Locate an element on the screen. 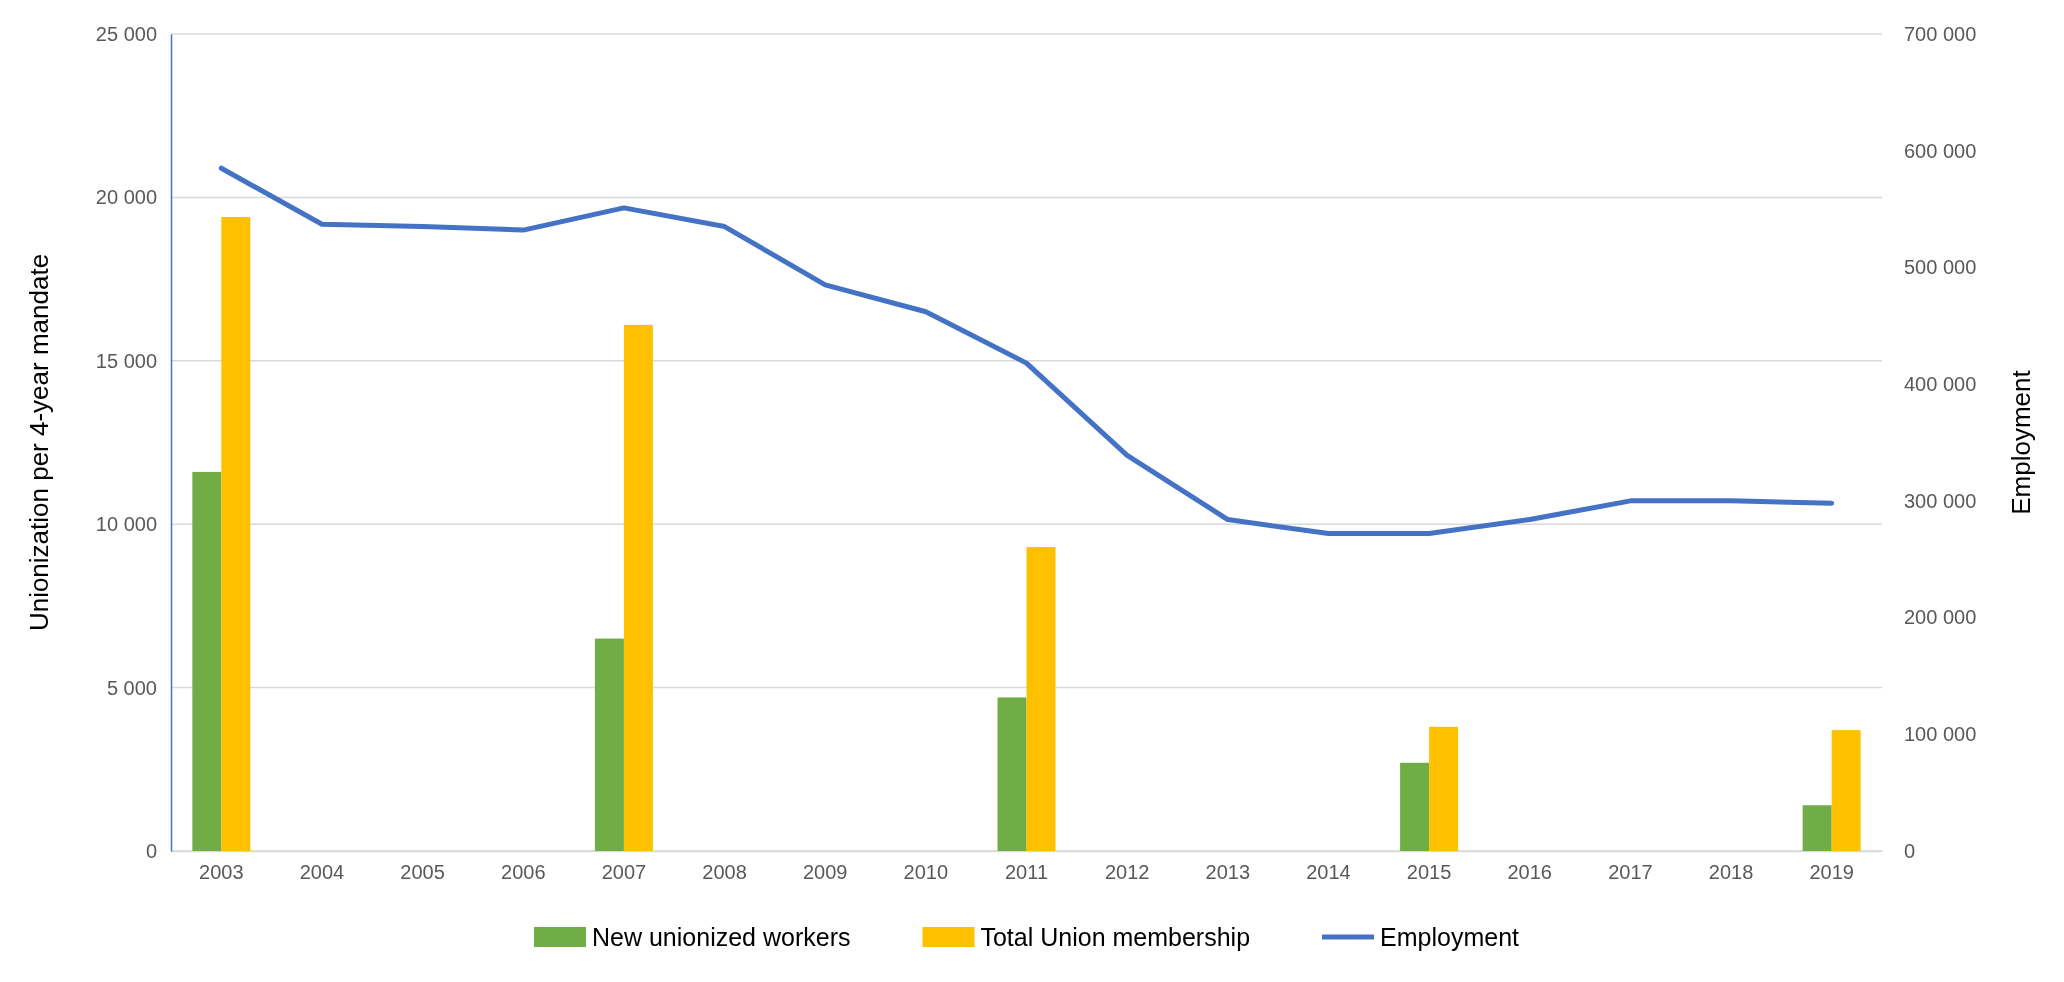  y-tick-label: 5 000 is located at coordinates (131, 687).